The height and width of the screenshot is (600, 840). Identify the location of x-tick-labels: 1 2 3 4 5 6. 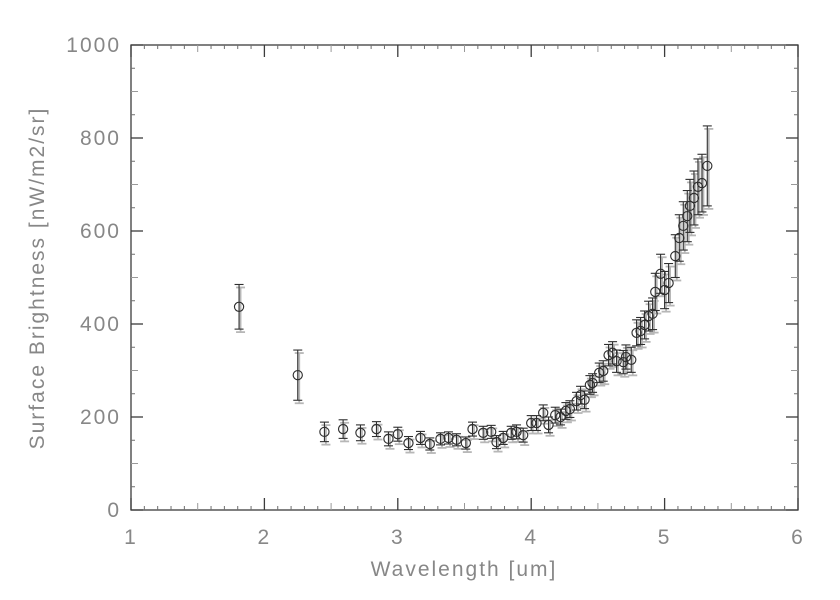
(464, 537).